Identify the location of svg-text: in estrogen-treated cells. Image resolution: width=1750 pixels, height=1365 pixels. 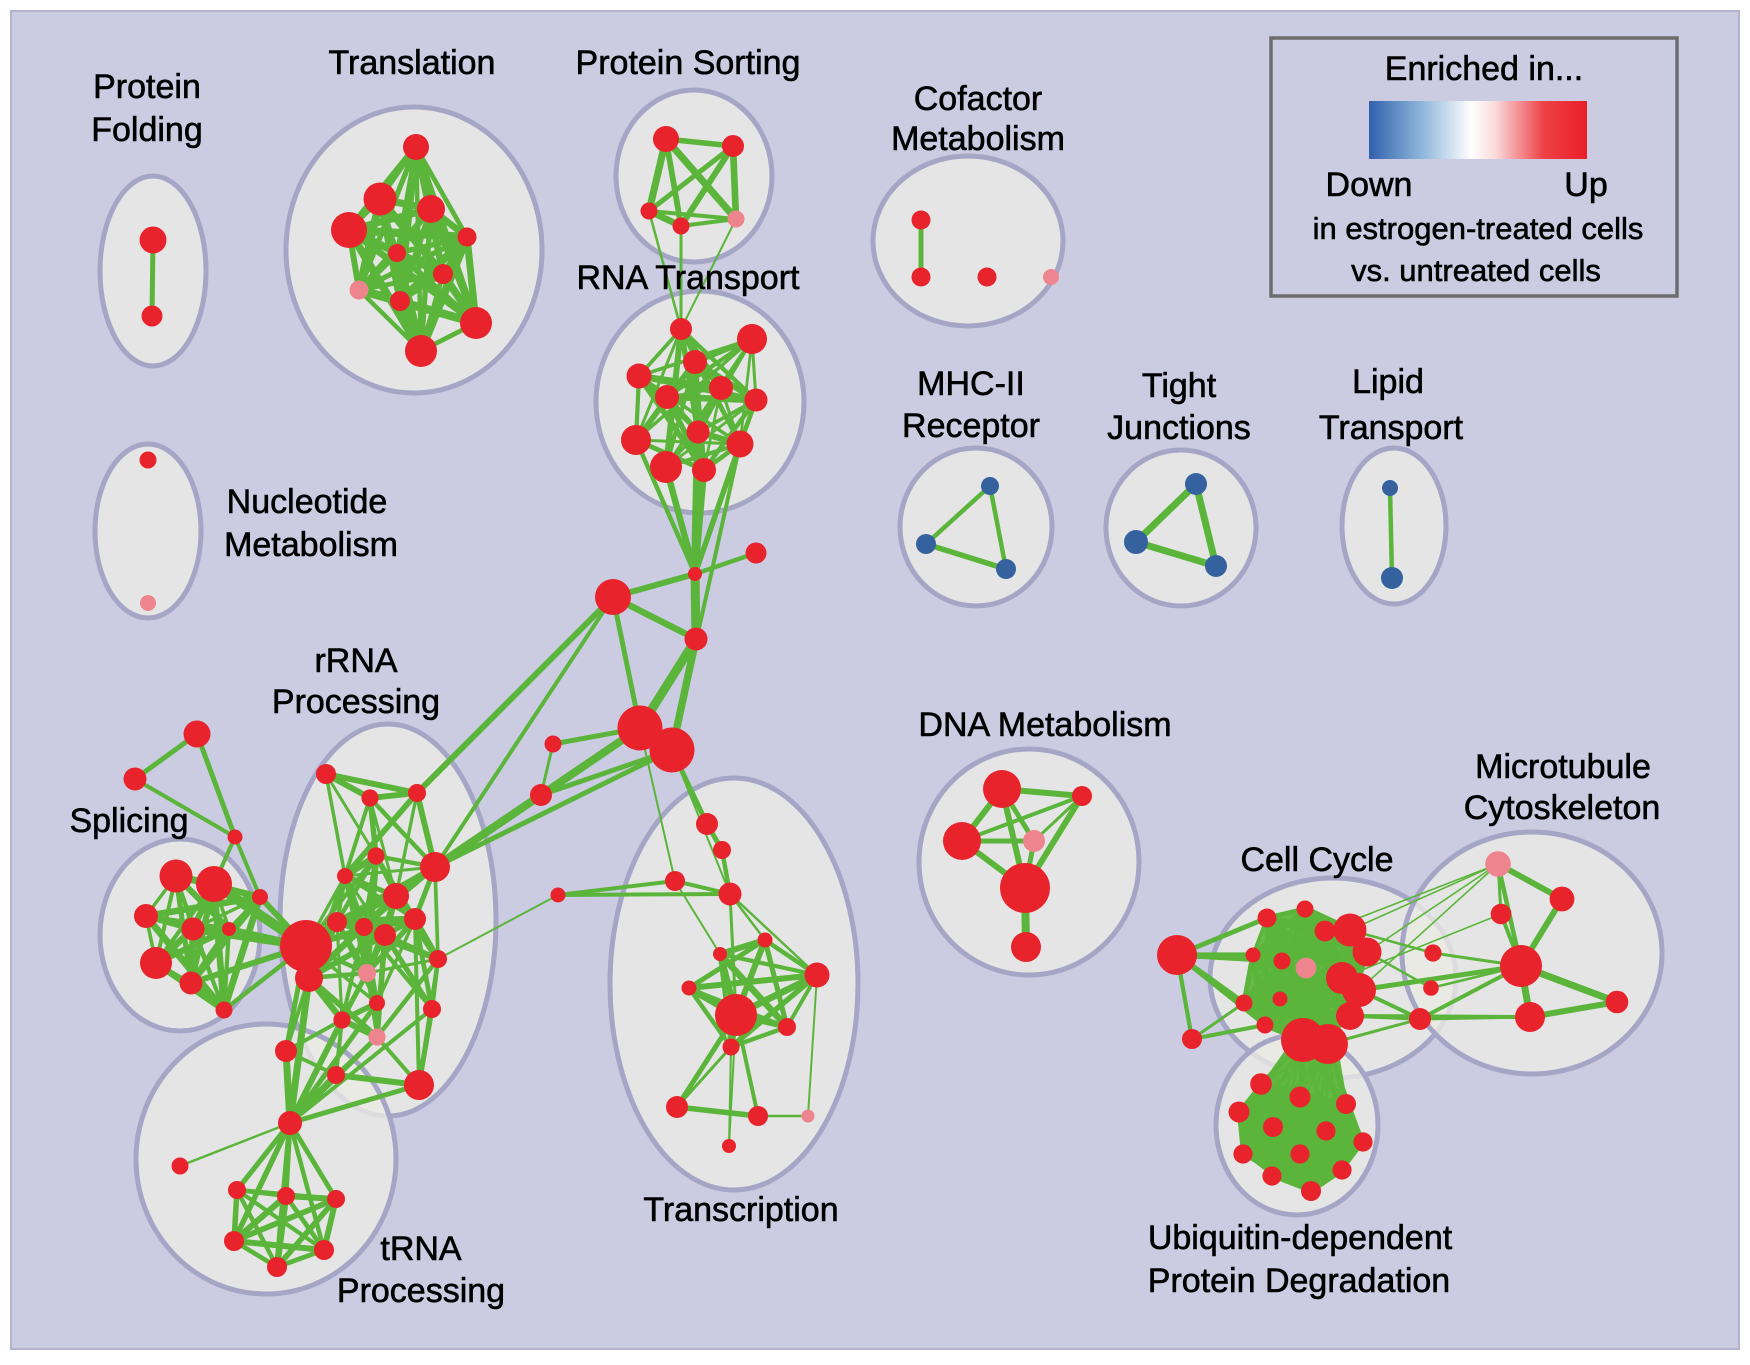
(1478, 228).